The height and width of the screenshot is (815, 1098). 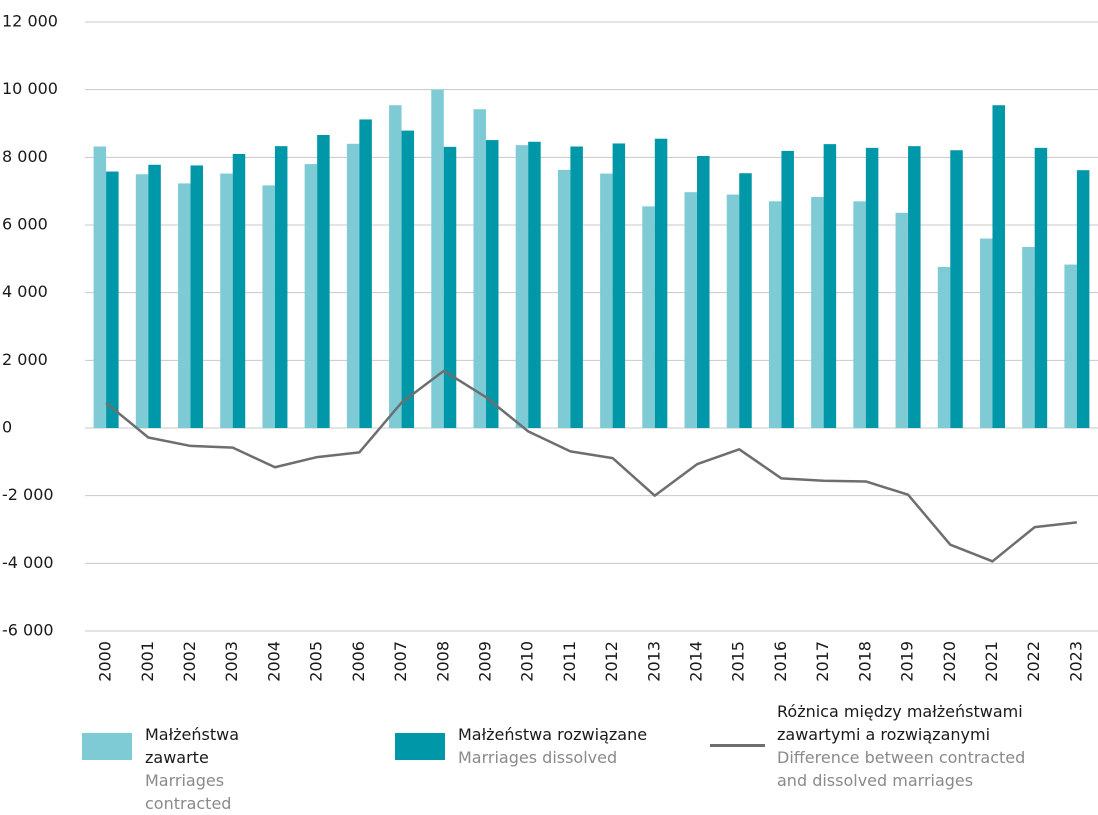 I want to click on x-tick-label: 2021, so click(x=991, y=661).